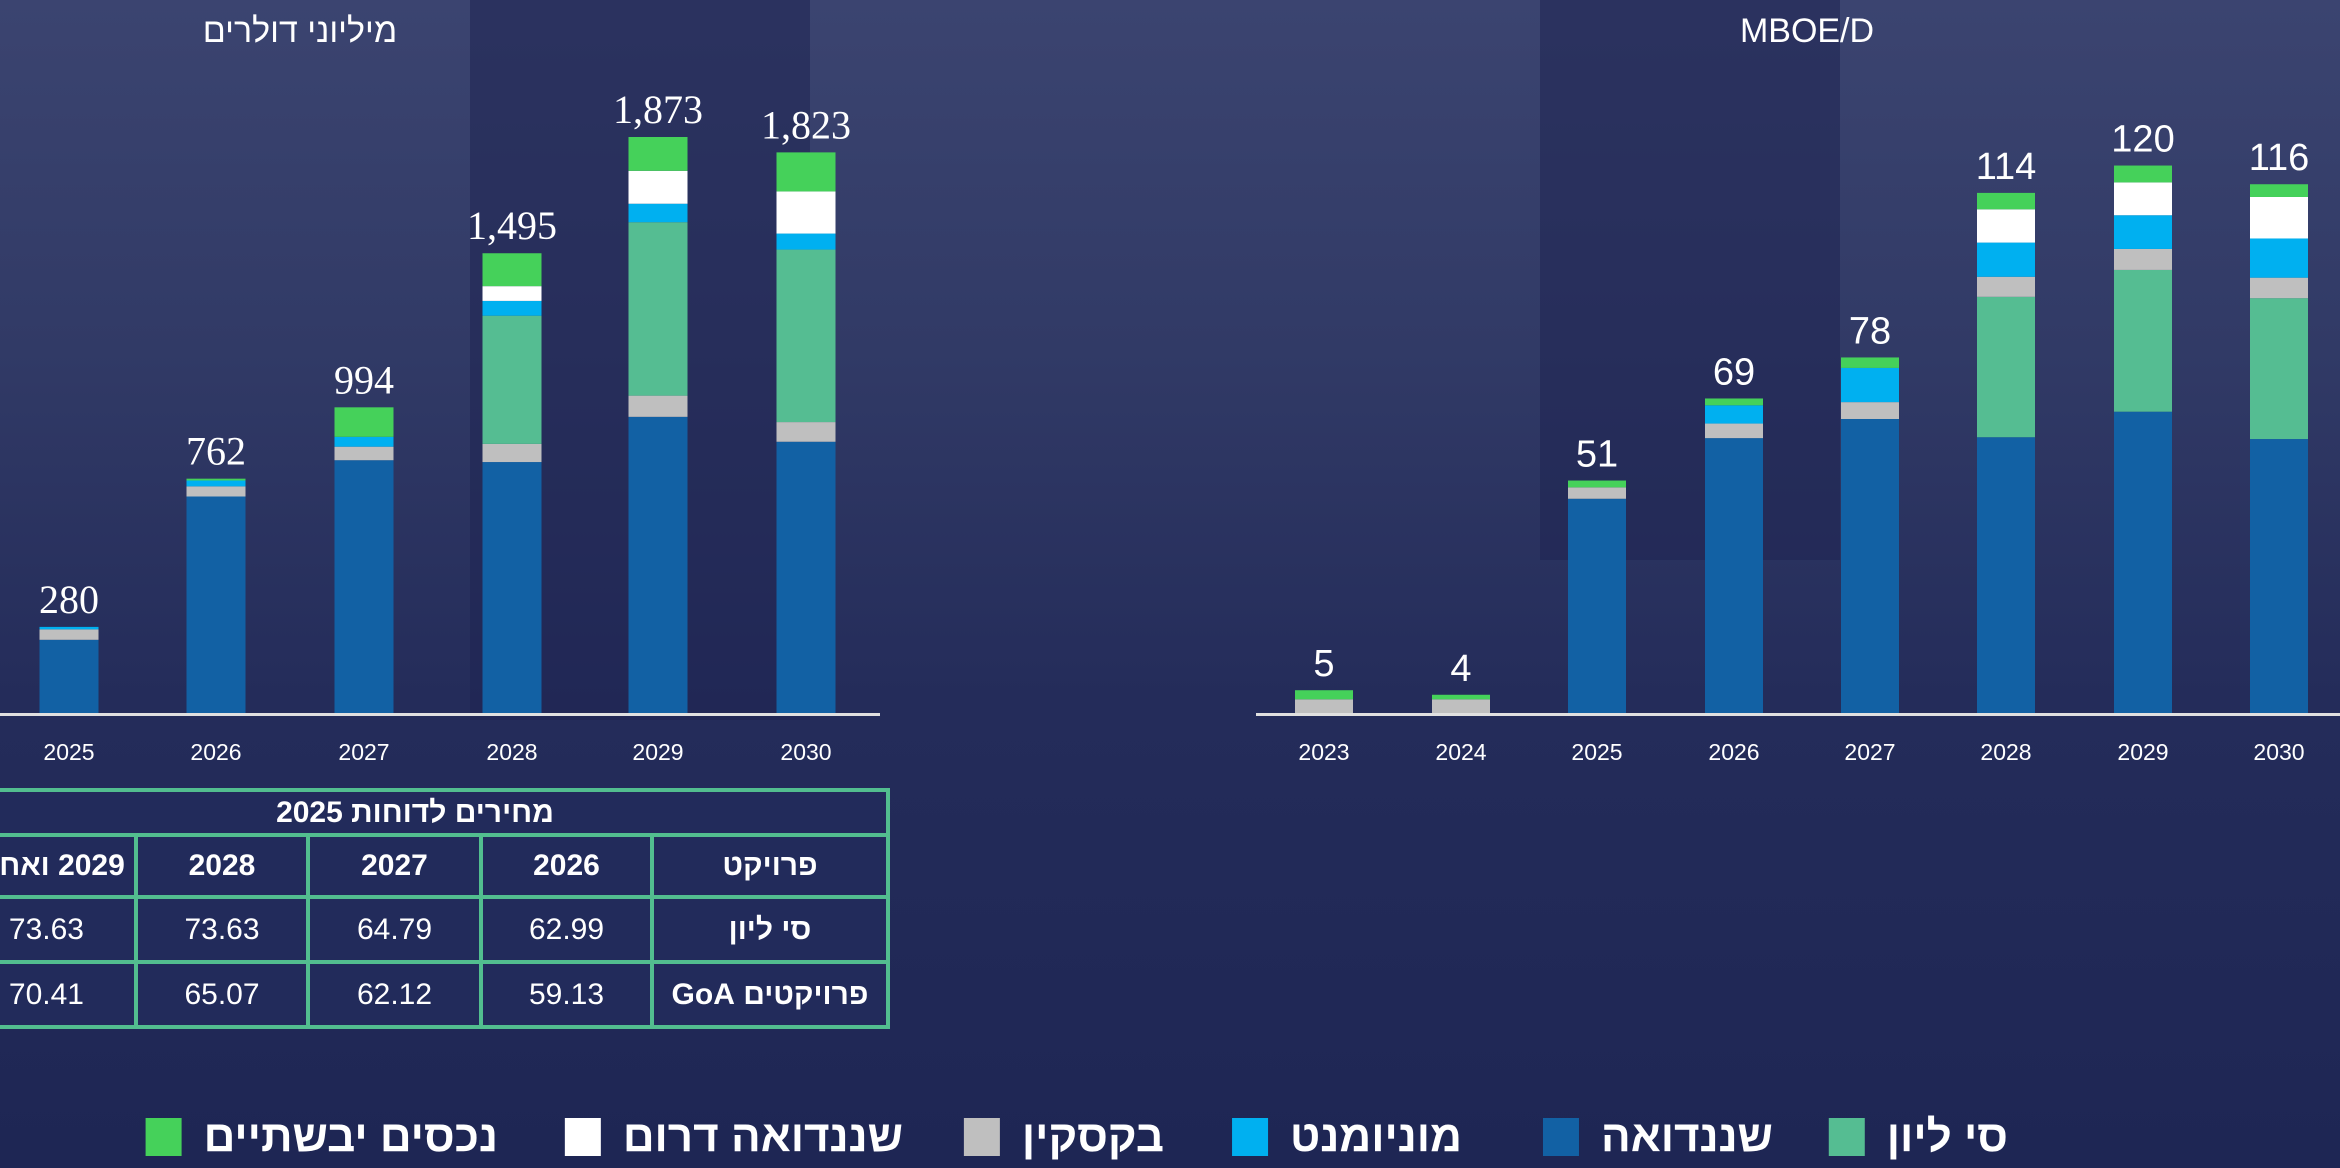 The width and height of the screenshot is (2340, 1168). I want to click on left-bar-segment-shenandoah-south-2030, so click(806, 212).